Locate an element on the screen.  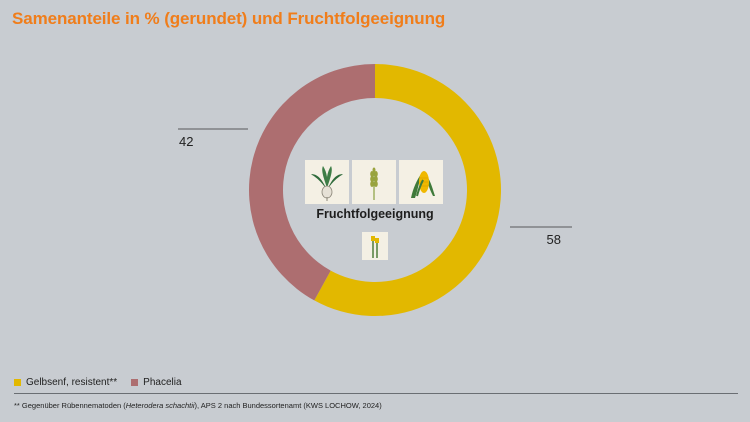
footnote-prefix: ** Gegenüber Rübennematoden ( is located at coordinates (70, 405).